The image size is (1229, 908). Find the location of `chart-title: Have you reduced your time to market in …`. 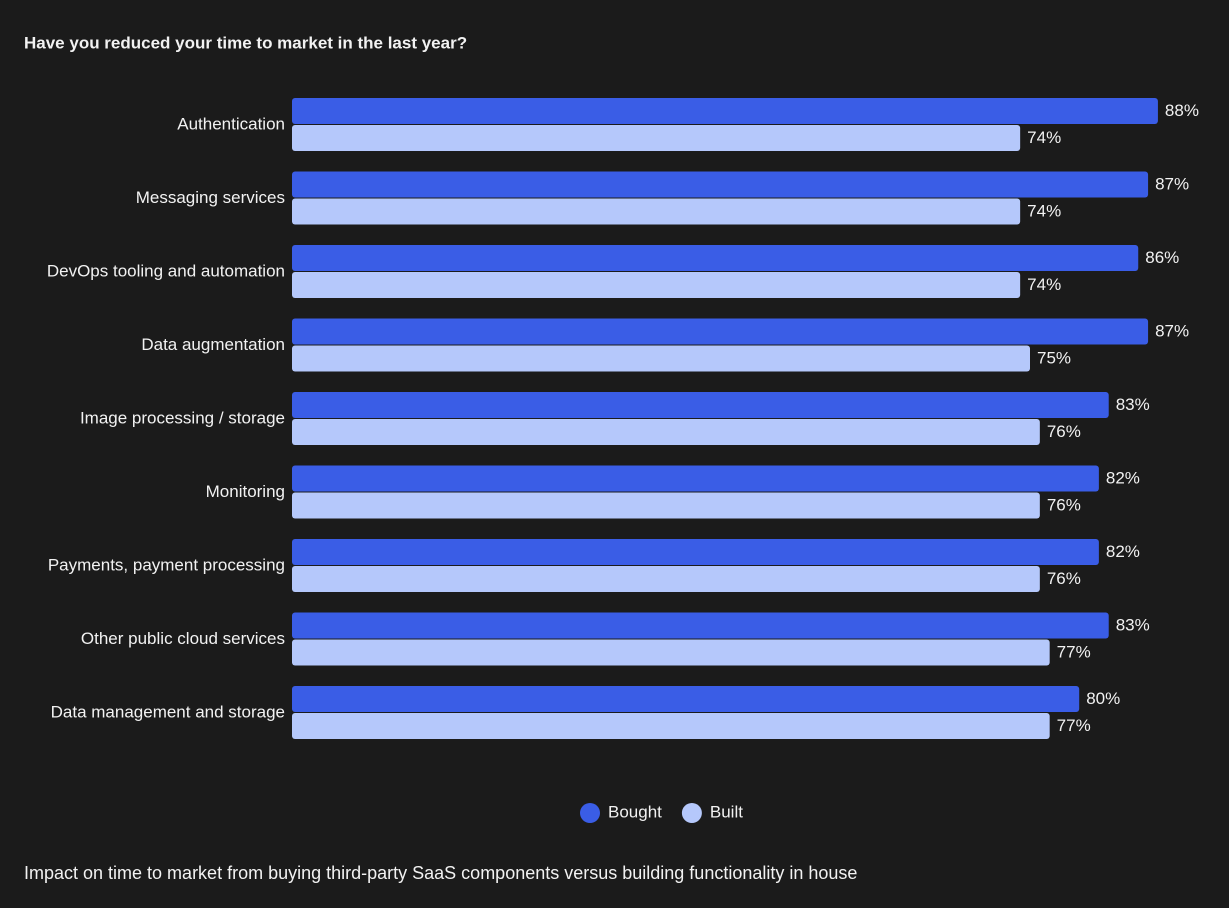

chart-title: Have you reduced your time to market in … is located at coordinates (245, 42).